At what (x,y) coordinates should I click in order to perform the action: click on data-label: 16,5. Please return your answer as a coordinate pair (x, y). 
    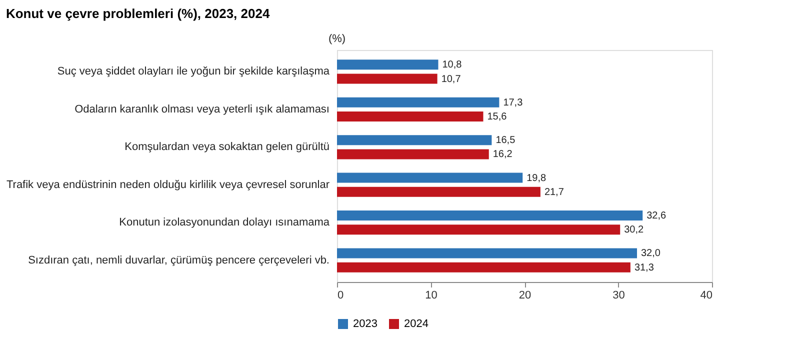
    Looking at the image, I should click on (506, 140).